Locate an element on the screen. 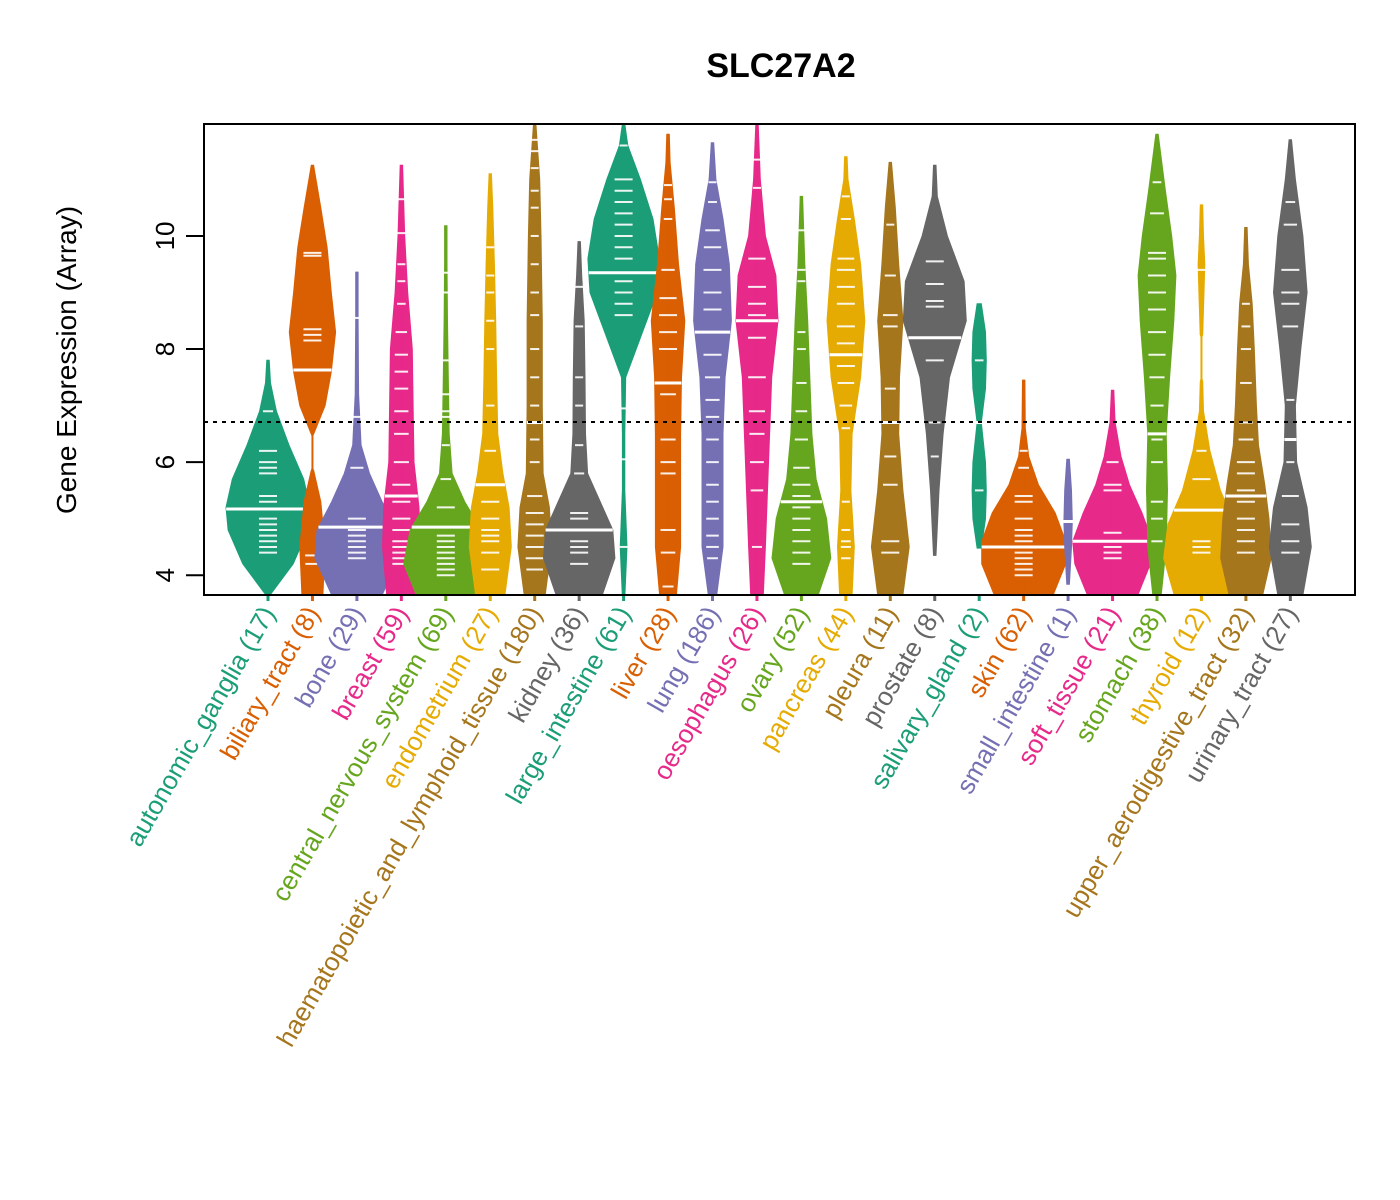  violin-soft-tissue is located at coordinates (1113, 495).